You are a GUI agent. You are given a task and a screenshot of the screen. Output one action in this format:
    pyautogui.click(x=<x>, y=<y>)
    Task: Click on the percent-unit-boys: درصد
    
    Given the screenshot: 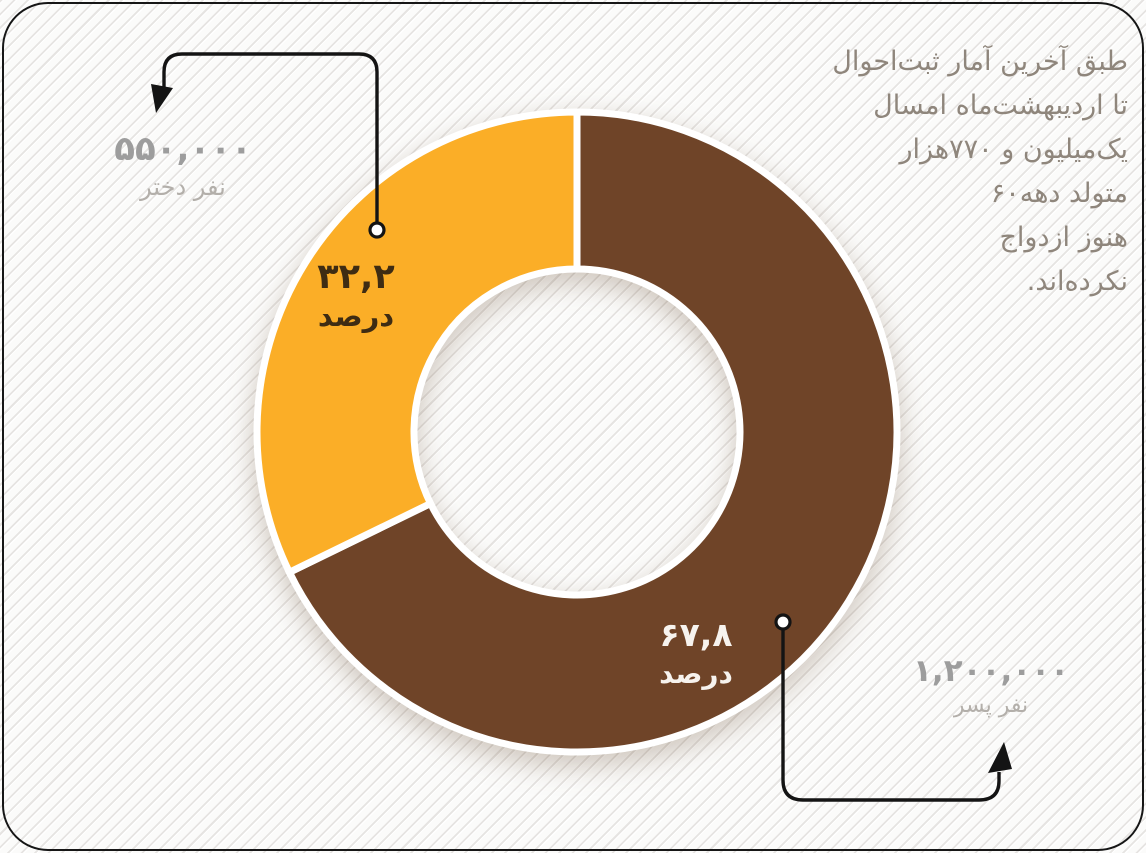 What is the action you would take?
    pyautogui.click(x=696, y=673)
    